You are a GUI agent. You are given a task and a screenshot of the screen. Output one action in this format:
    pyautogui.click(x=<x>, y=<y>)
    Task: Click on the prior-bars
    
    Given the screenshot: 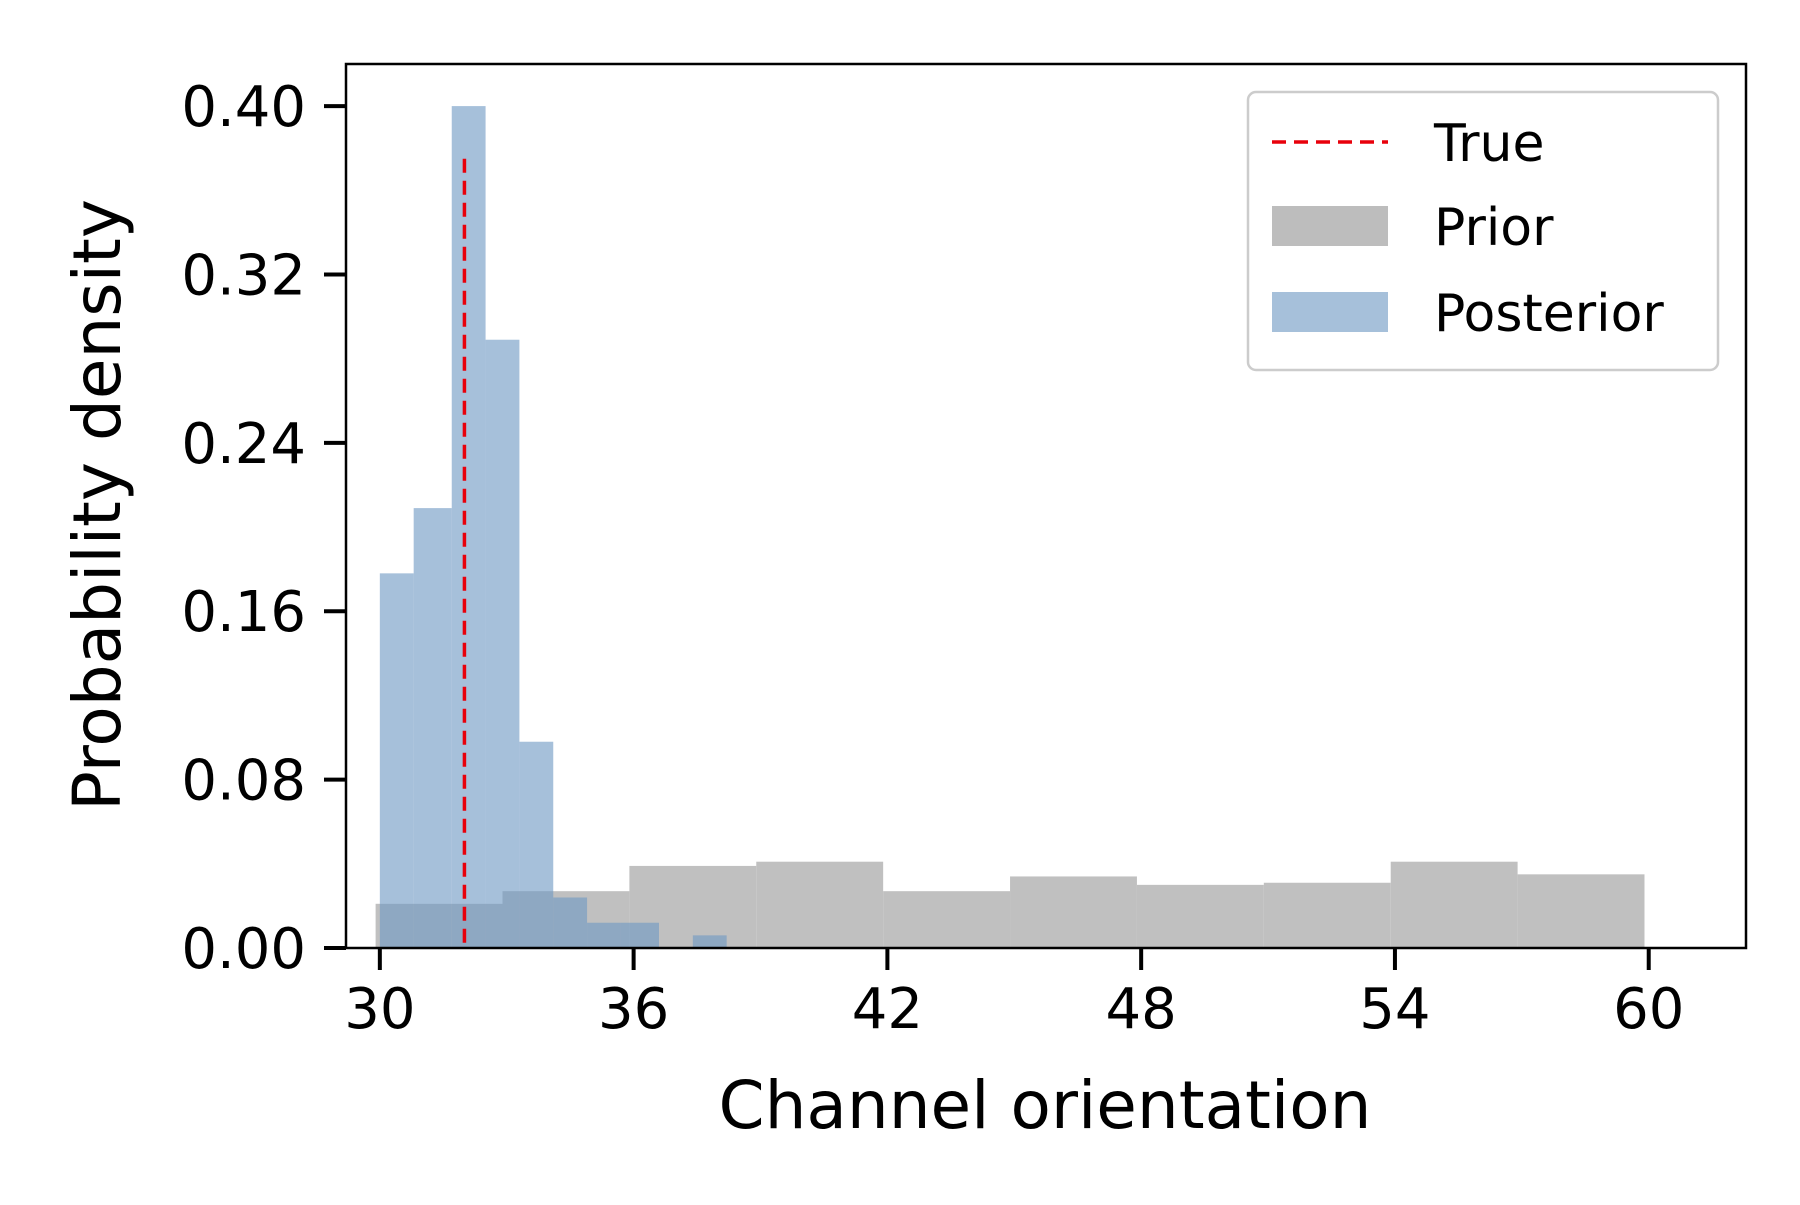 What is the action you would take?
    pyautogui.click(x=1010, y=904)
    